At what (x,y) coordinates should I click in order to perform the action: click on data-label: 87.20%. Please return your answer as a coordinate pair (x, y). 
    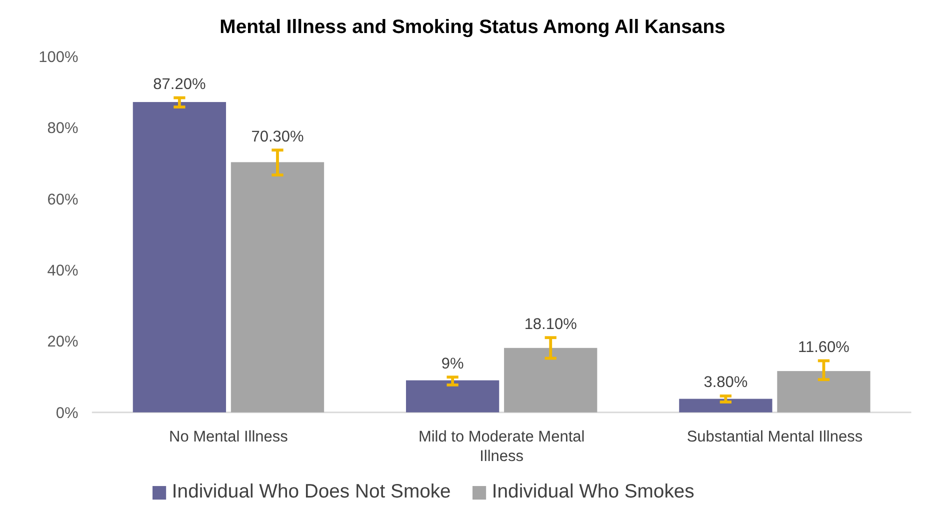
    Looking at the image, I should click on (179, 85).